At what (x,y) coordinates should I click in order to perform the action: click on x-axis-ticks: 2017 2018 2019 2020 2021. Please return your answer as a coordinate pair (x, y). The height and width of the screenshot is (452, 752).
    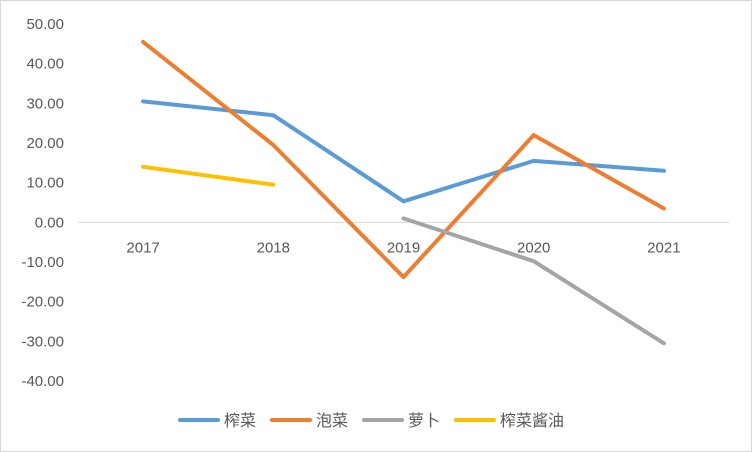
    Looking at the image, I should click on (403, 247).